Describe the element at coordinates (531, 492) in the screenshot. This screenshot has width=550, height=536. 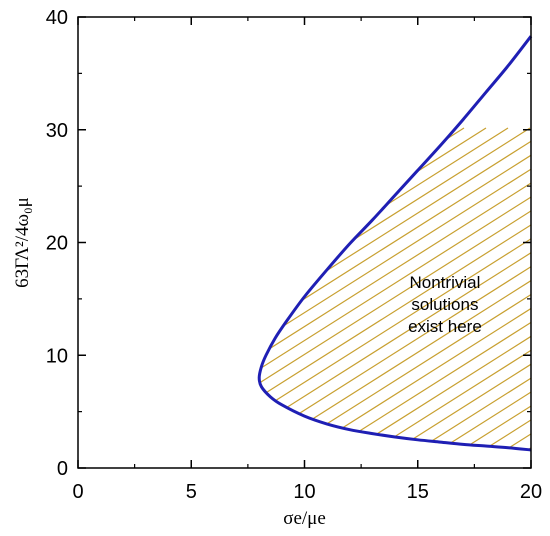
I see `x-tick-label: 20` at that location.